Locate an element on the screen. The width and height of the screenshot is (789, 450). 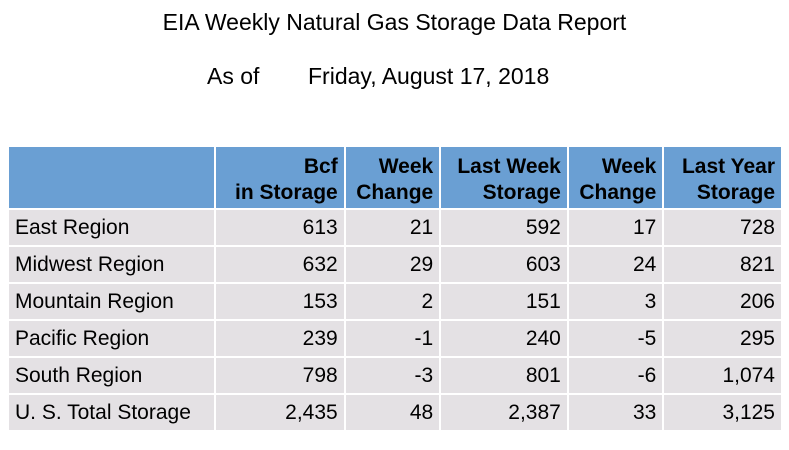
last-week-storage-cell: 2,387 is located at coordinates (504, 412).